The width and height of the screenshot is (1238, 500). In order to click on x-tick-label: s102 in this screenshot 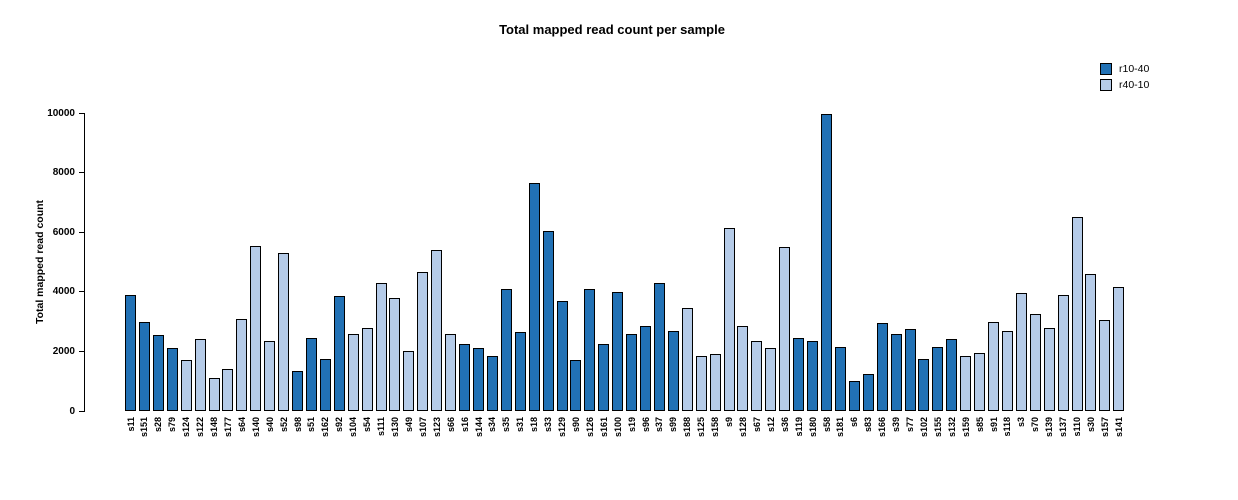, I will do `click(923, 427)`.